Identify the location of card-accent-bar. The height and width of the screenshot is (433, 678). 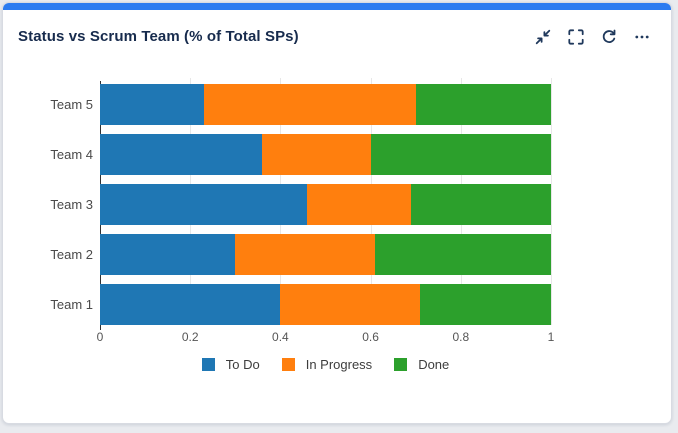
(337, 6).